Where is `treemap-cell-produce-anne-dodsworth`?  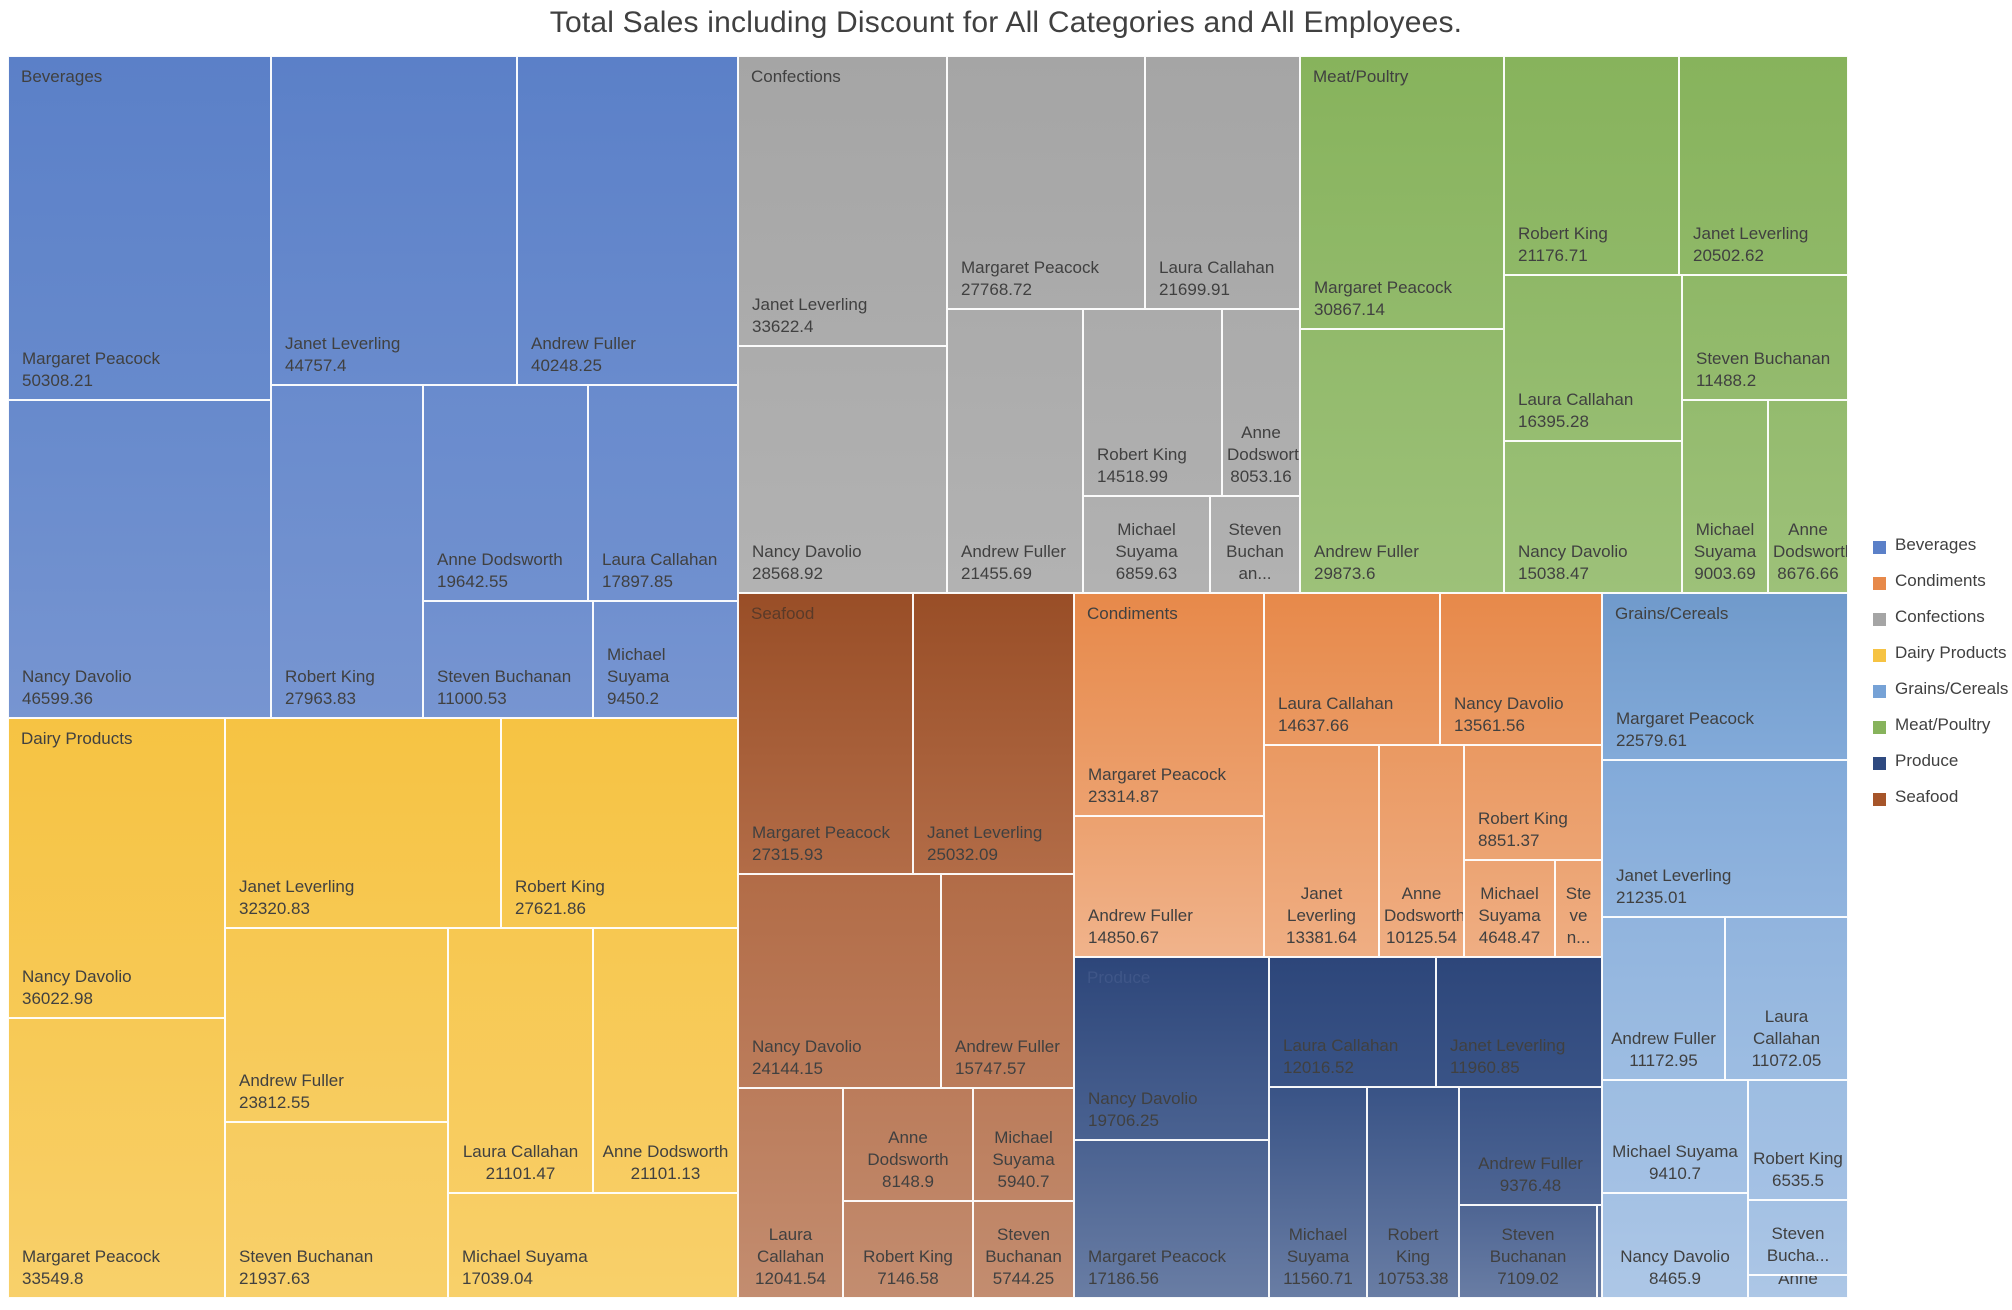 treemap-cell-produce-anne-dodsworth is located at coordinates (1599, 1251).